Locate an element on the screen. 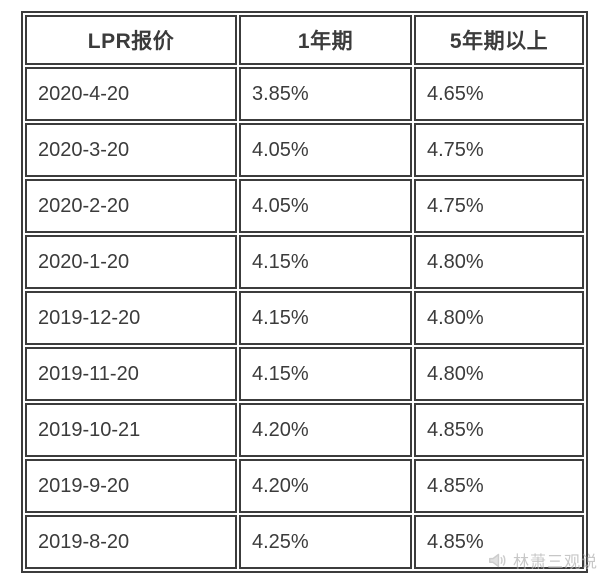 This screenshot has width=606, height=586. column-header-5-year-plus: 5年期以上 is located at coordinates (499, 40).